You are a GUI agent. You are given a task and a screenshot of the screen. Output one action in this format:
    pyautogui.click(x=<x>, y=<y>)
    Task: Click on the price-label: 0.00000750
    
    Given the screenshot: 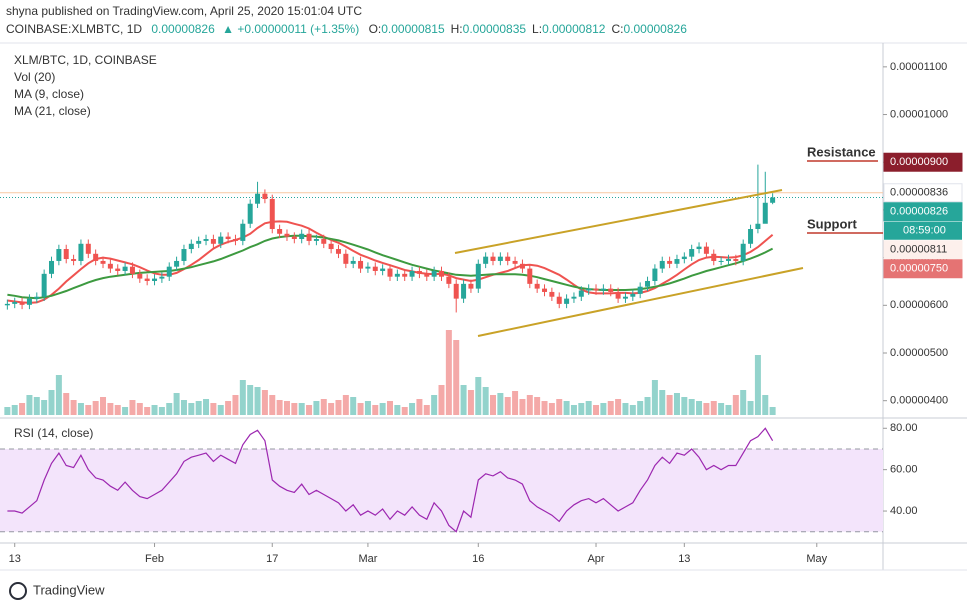 What is the action you would take?
    pyautogui.click(x=919, y=269)
    